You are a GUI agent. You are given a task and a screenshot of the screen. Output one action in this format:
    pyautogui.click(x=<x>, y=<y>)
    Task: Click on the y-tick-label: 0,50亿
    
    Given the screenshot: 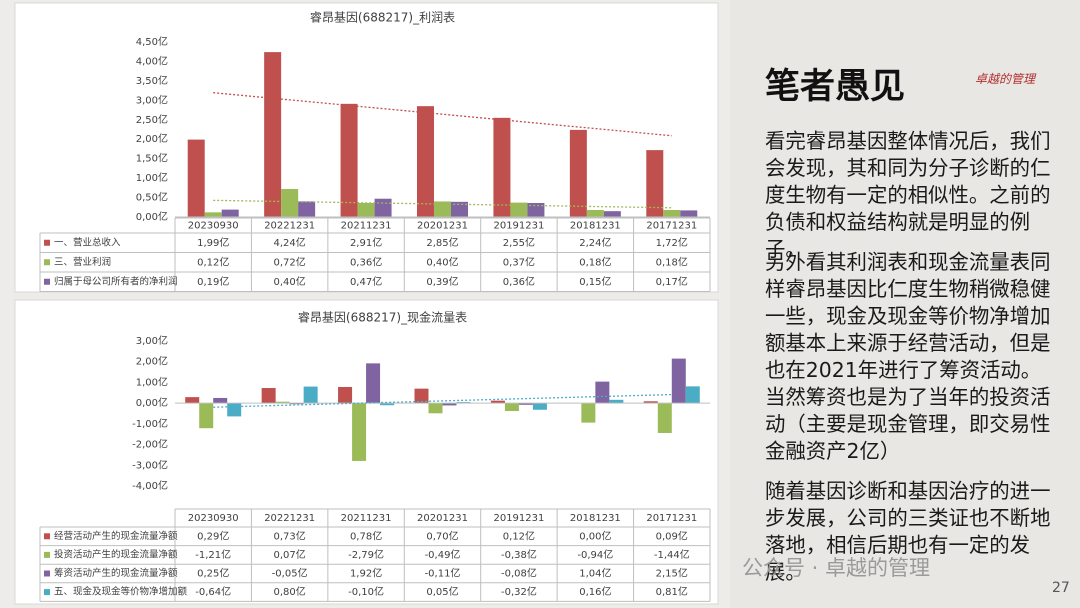 What is the action you would take?
    pyautogui.click(x=152, y=197)
    